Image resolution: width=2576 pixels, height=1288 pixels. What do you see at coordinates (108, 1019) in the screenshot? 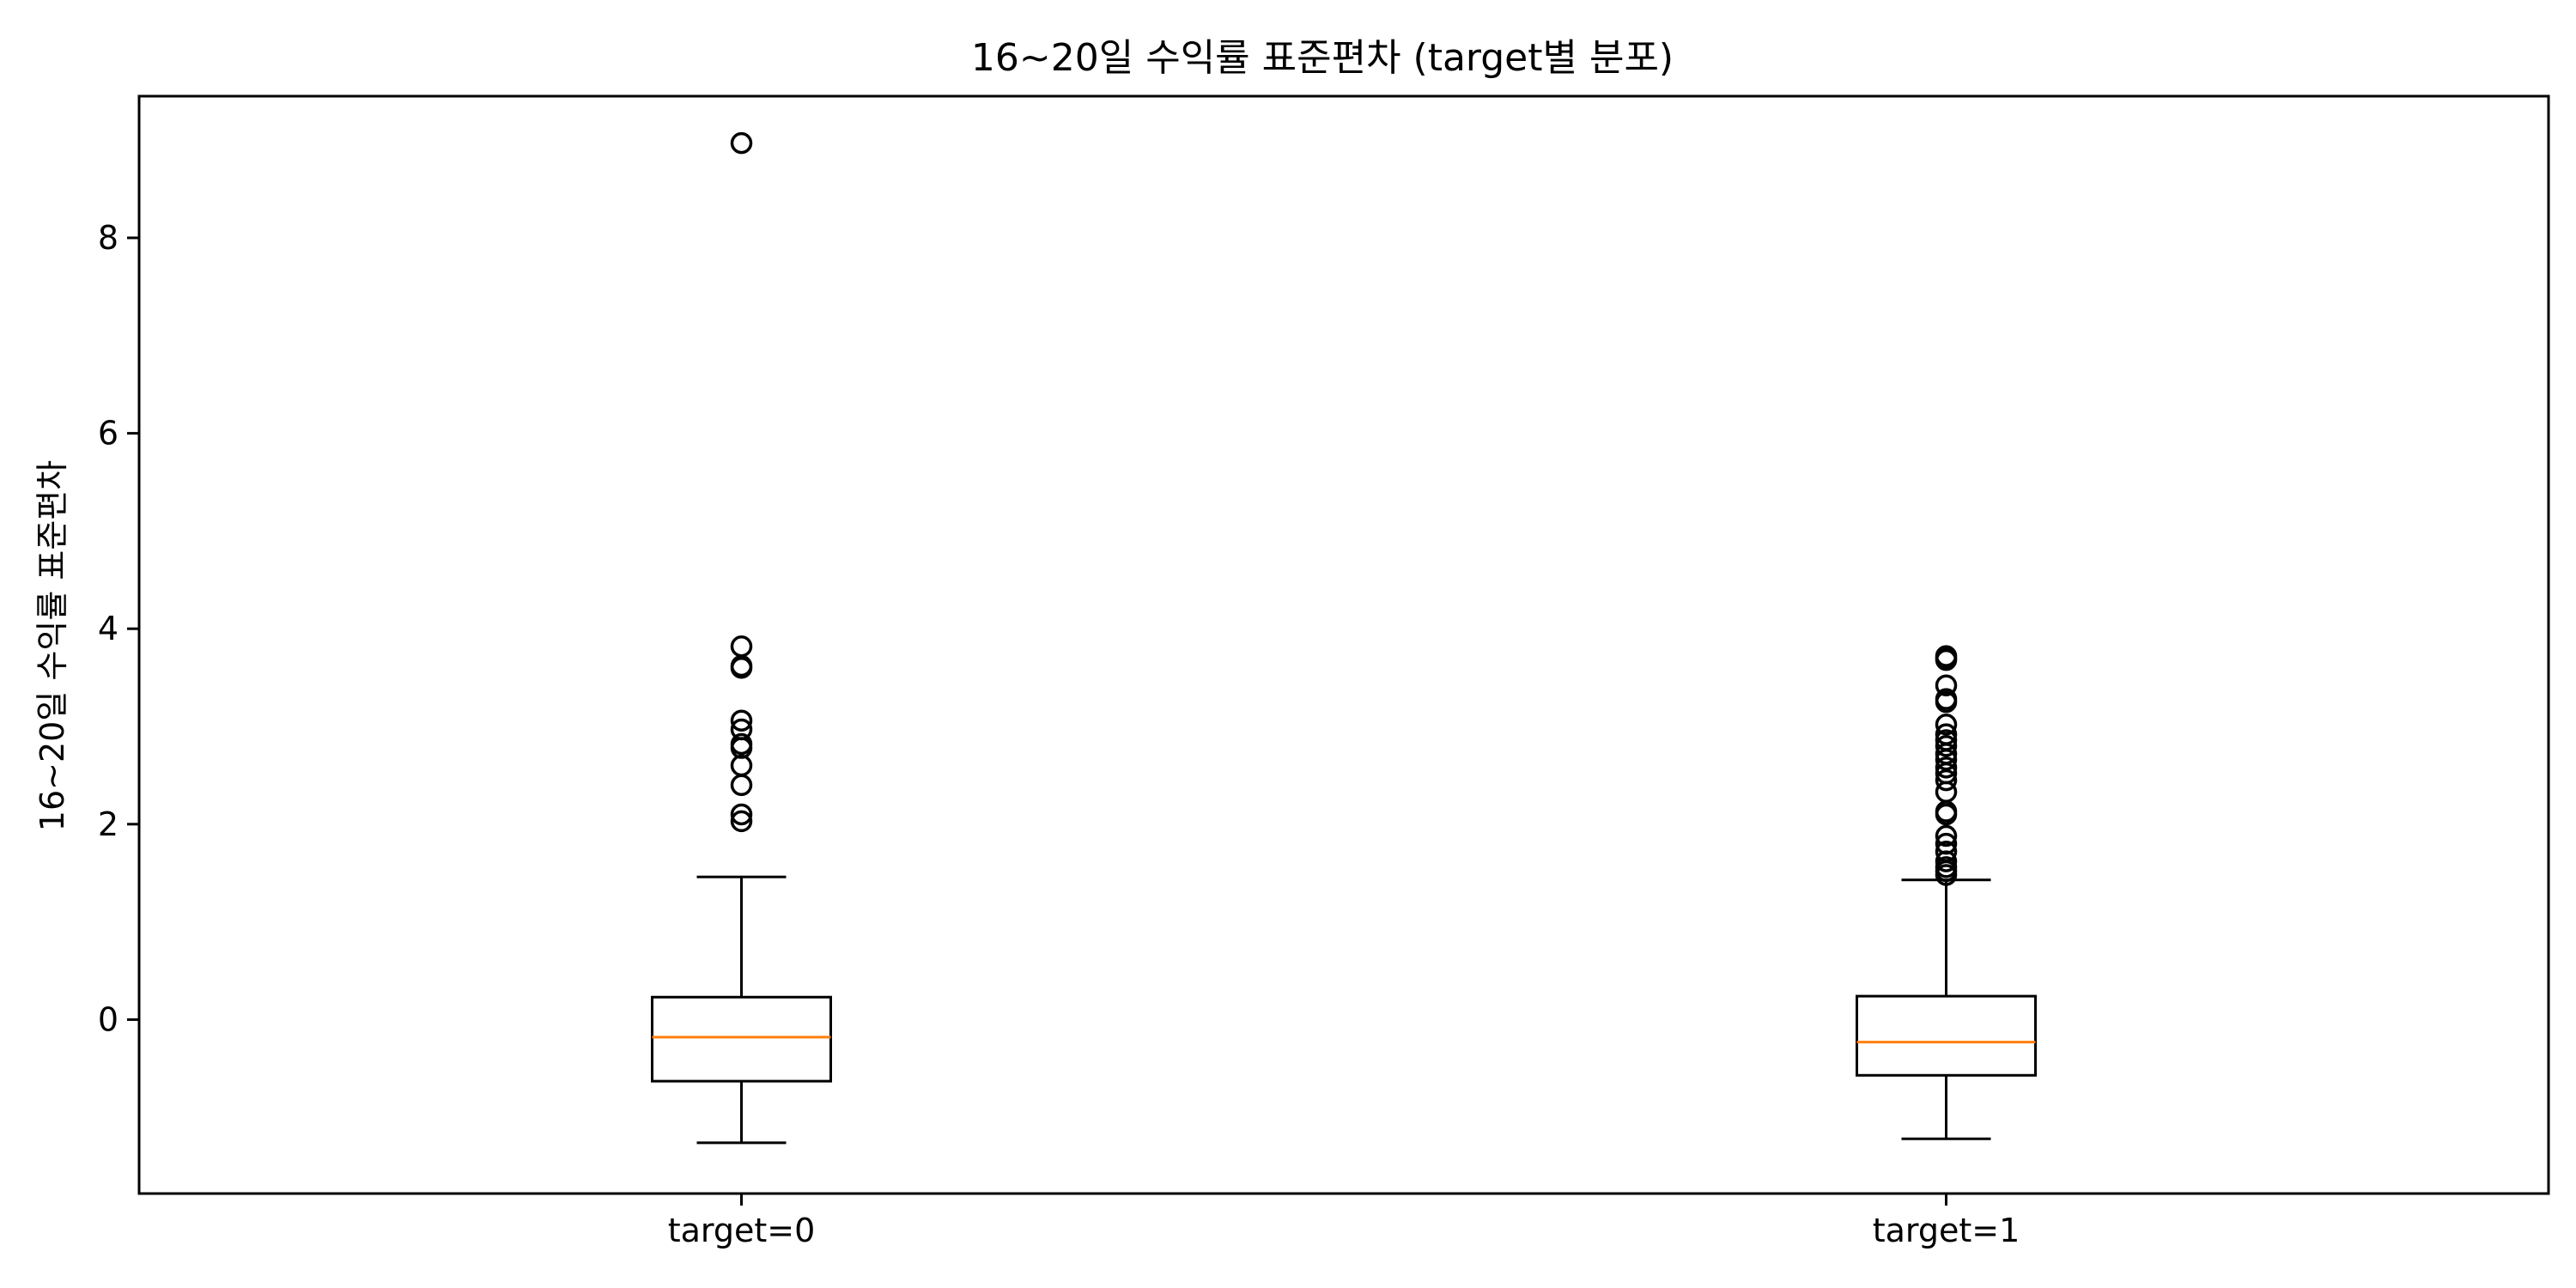
I see `y-tick-label: 0` at bounding box center [108, 1019].